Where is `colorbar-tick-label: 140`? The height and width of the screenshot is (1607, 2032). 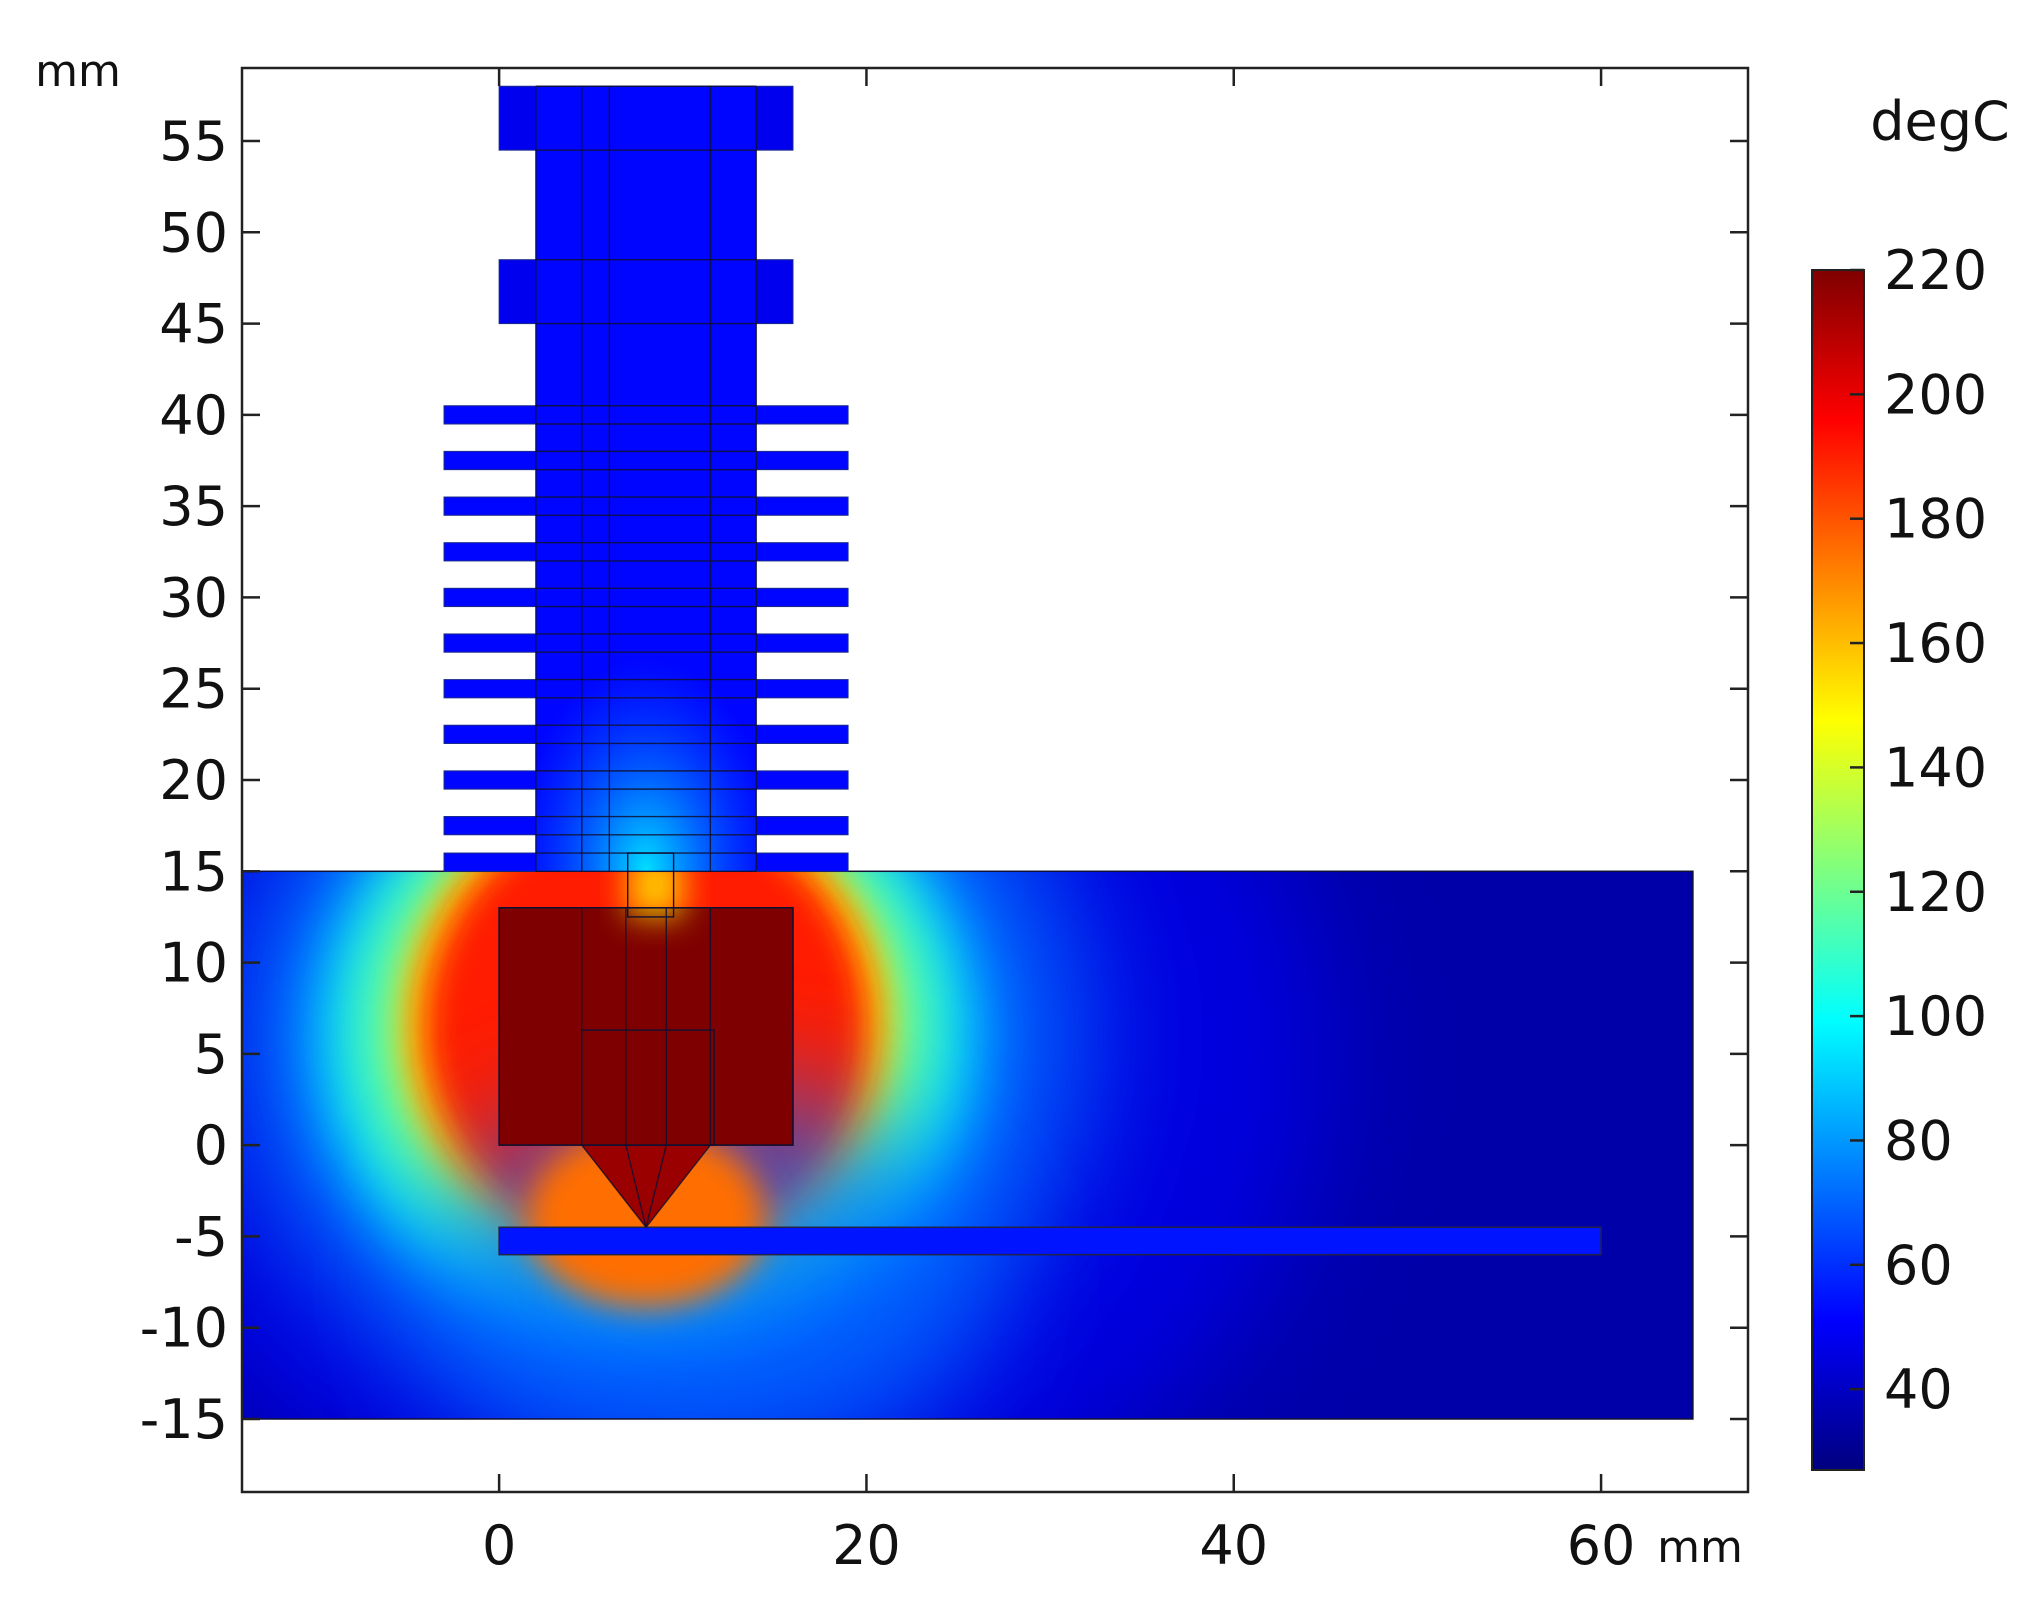 colorbar-tick-label: 140 is located at coordinates (1935, 767).